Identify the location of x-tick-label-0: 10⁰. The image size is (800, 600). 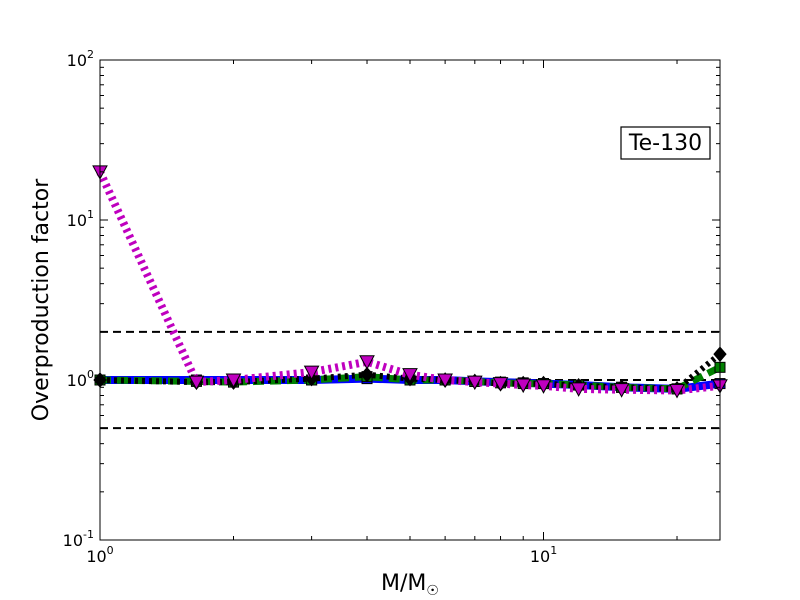
(99, 555).